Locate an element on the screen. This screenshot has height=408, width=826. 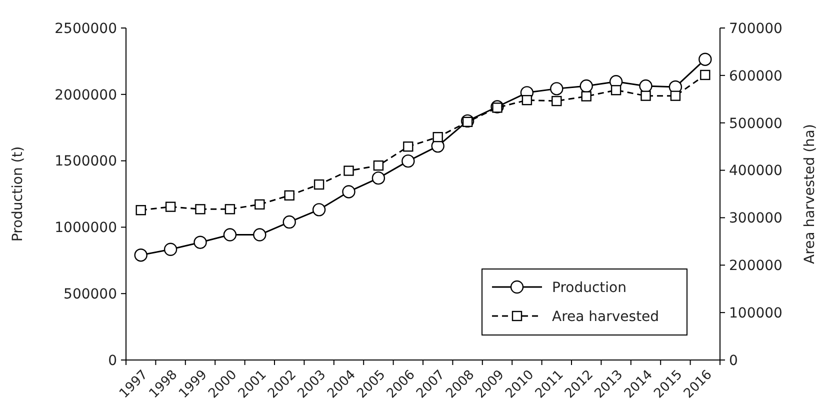
y-tick-label: 2000000 is located at coordinates (85, 95).